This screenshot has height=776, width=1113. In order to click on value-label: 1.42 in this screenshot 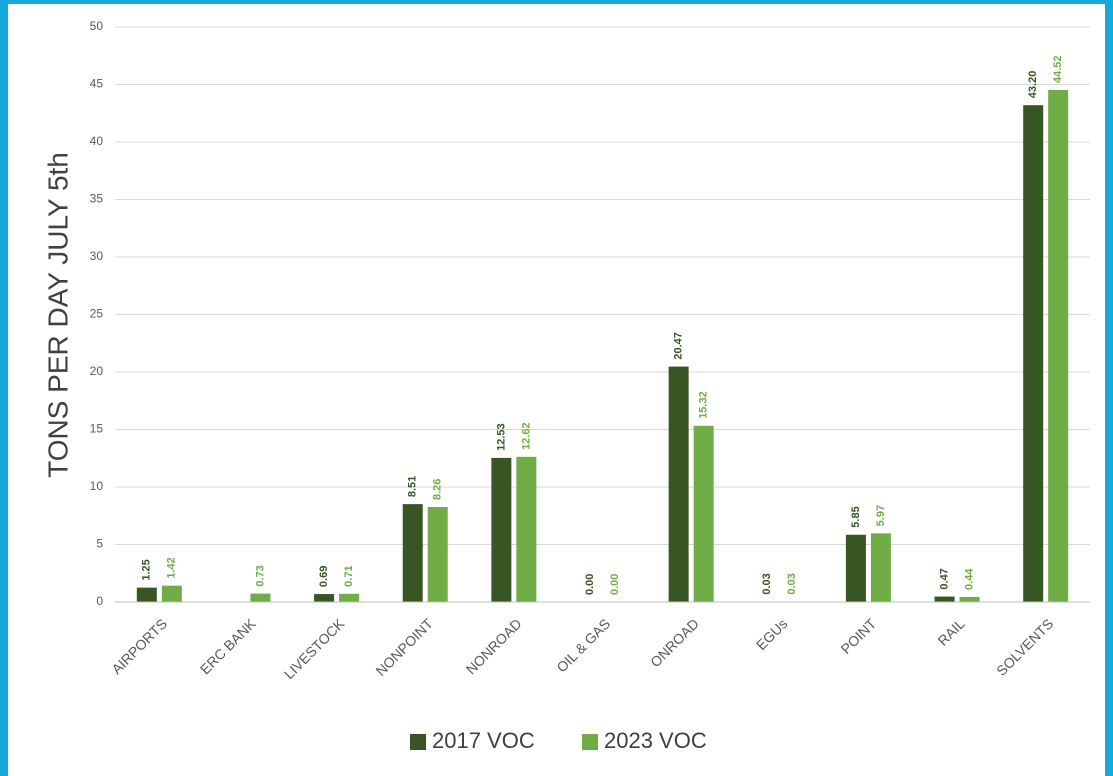, I will do `click(172, 567)`.